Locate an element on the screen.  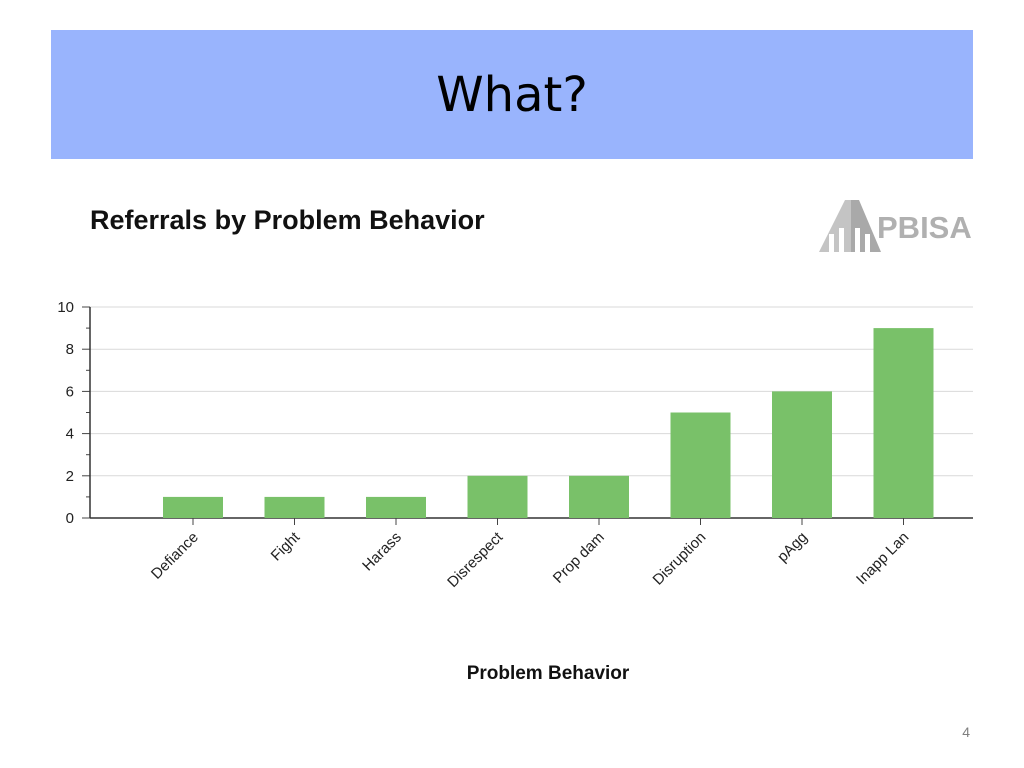
slide-number: 4 is located at coordinates (966, 732).